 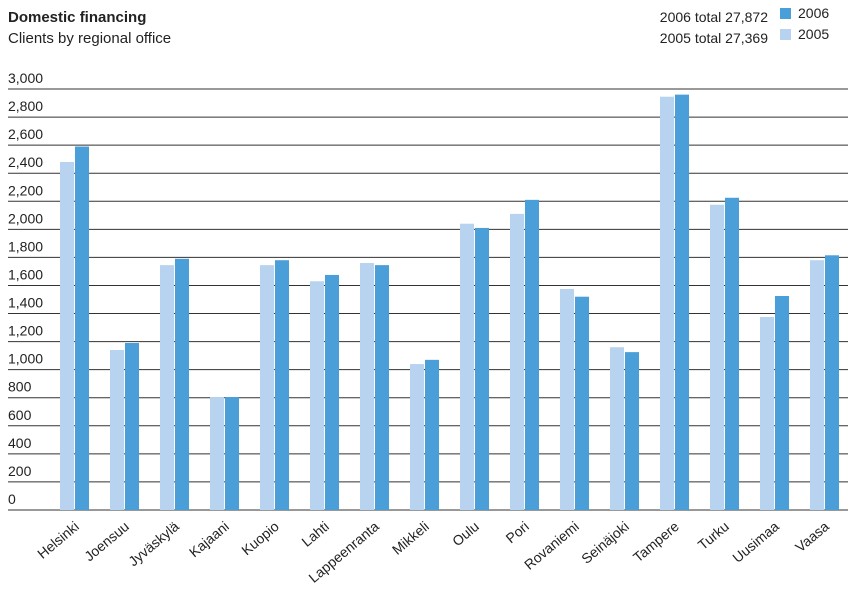 What do you see at coordinates (517, 532) in the screenshot?
I see `x-tick-label: Pori` at bounding box center [517, 532].